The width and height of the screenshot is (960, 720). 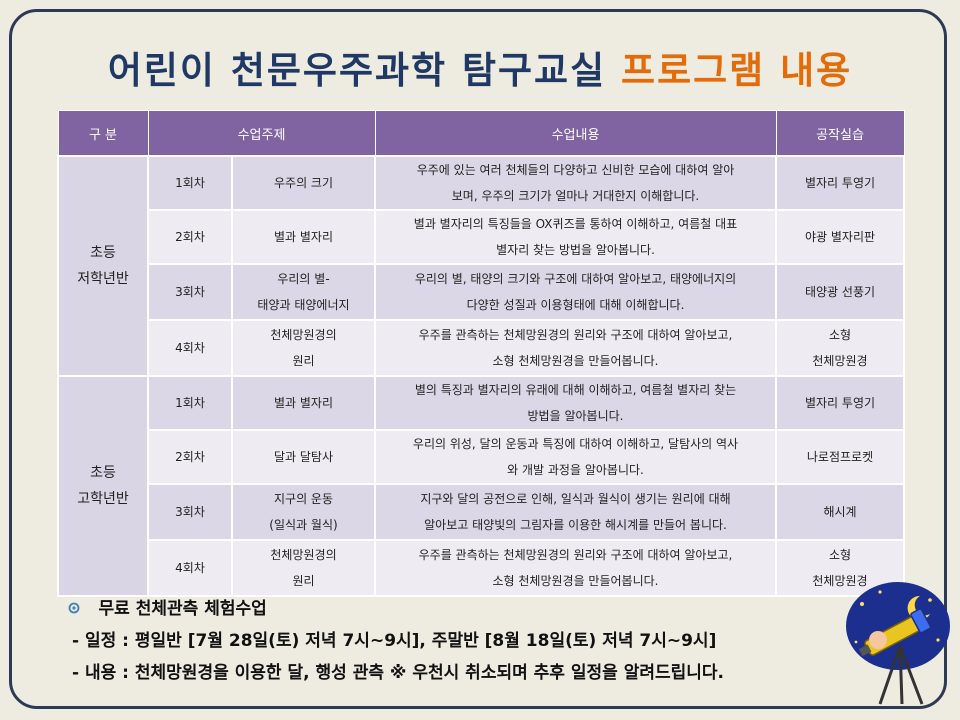 I want to click on content-line2: 방법을 알아봅니다., so click(x=575, y=416).